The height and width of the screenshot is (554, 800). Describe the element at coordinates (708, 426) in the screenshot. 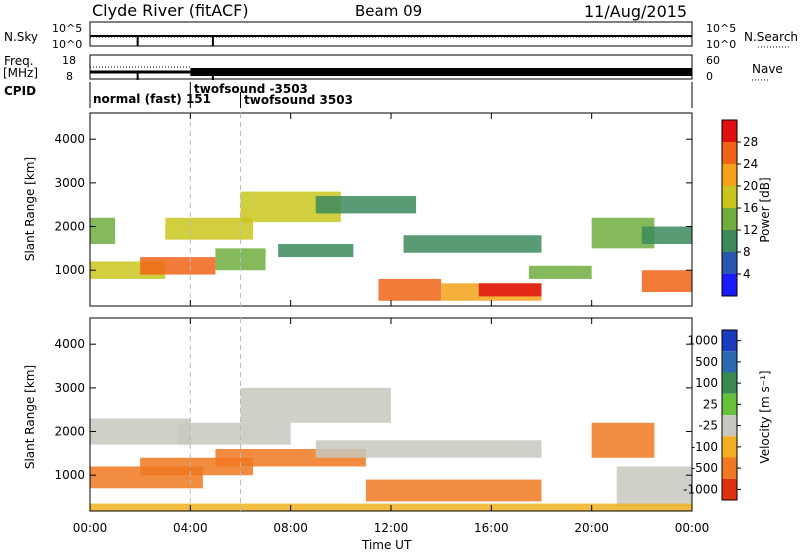

I see `velocity-colorbar-label-4: -25` at that location.